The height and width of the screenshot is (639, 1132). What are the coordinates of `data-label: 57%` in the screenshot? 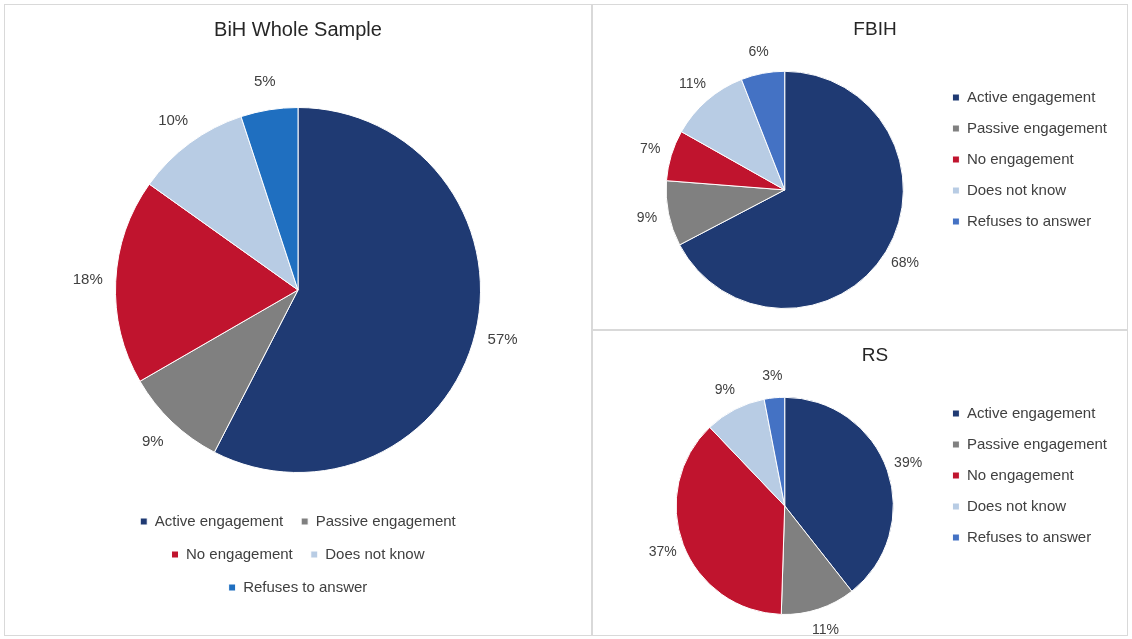 It's located at (502, 338).